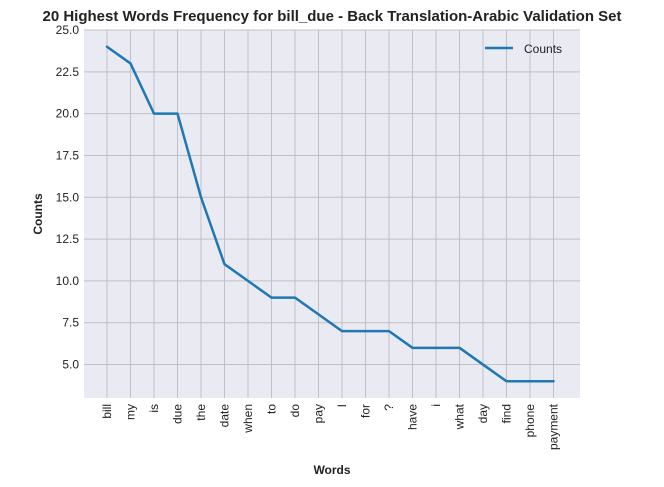  What do you see at coordinates (68, 281) in the screenshot?
I see `y-tick-label: 10.0` at bounding box center [68, 281].